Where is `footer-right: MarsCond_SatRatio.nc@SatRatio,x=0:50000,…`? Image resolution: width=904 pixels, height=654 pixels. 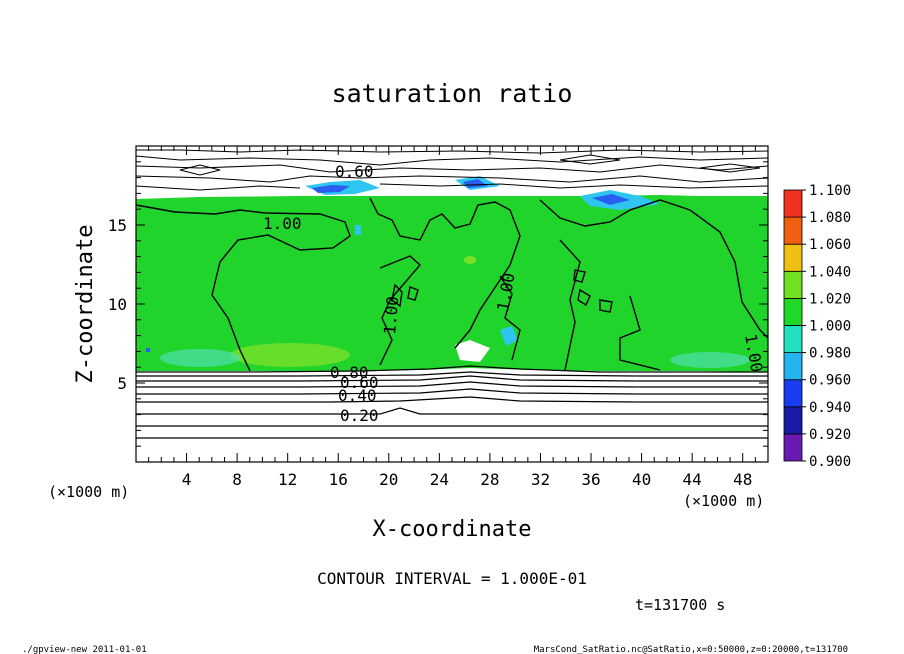 footer-right: MarsCond_SatRatio.nc@SatRatio,x=0:50000,… is located at coordinates (691, 649).